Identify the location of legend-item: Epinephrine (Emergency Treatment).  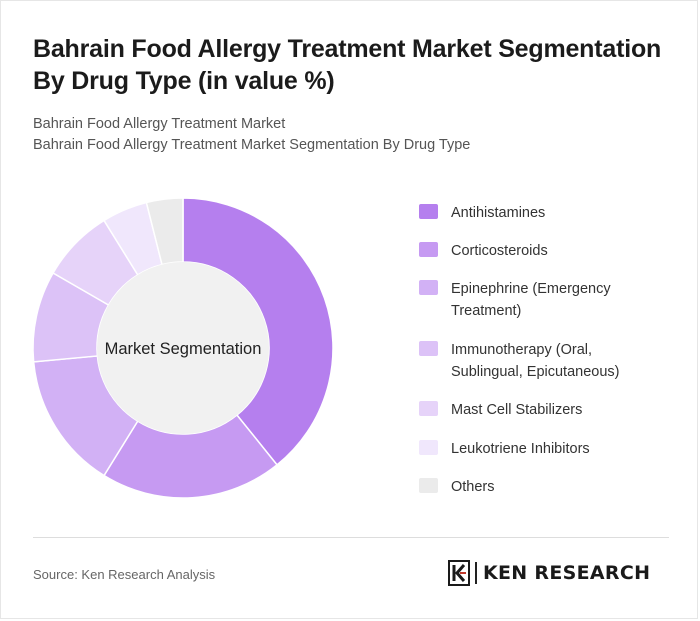
(540, 300).